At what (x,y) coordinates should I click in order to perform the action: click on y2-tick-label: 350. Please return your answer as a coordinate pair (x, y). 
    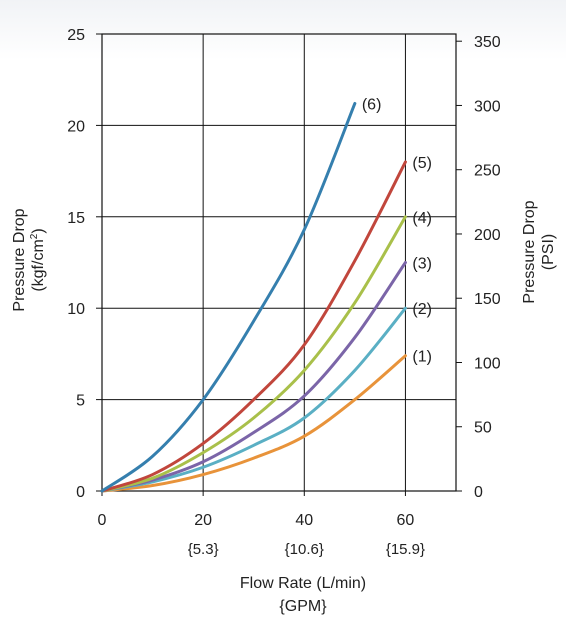
    Looking at the image, I should click on (487, 42).